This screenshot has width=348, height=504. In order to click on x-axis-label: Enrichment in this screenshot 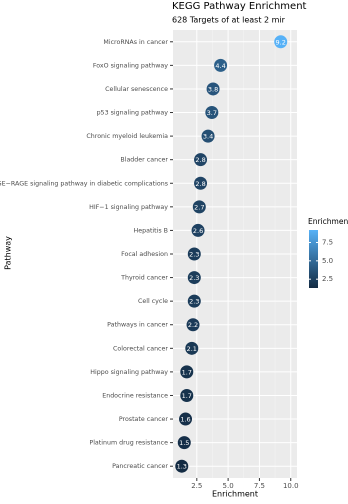, I will do `click(235, 494)`.